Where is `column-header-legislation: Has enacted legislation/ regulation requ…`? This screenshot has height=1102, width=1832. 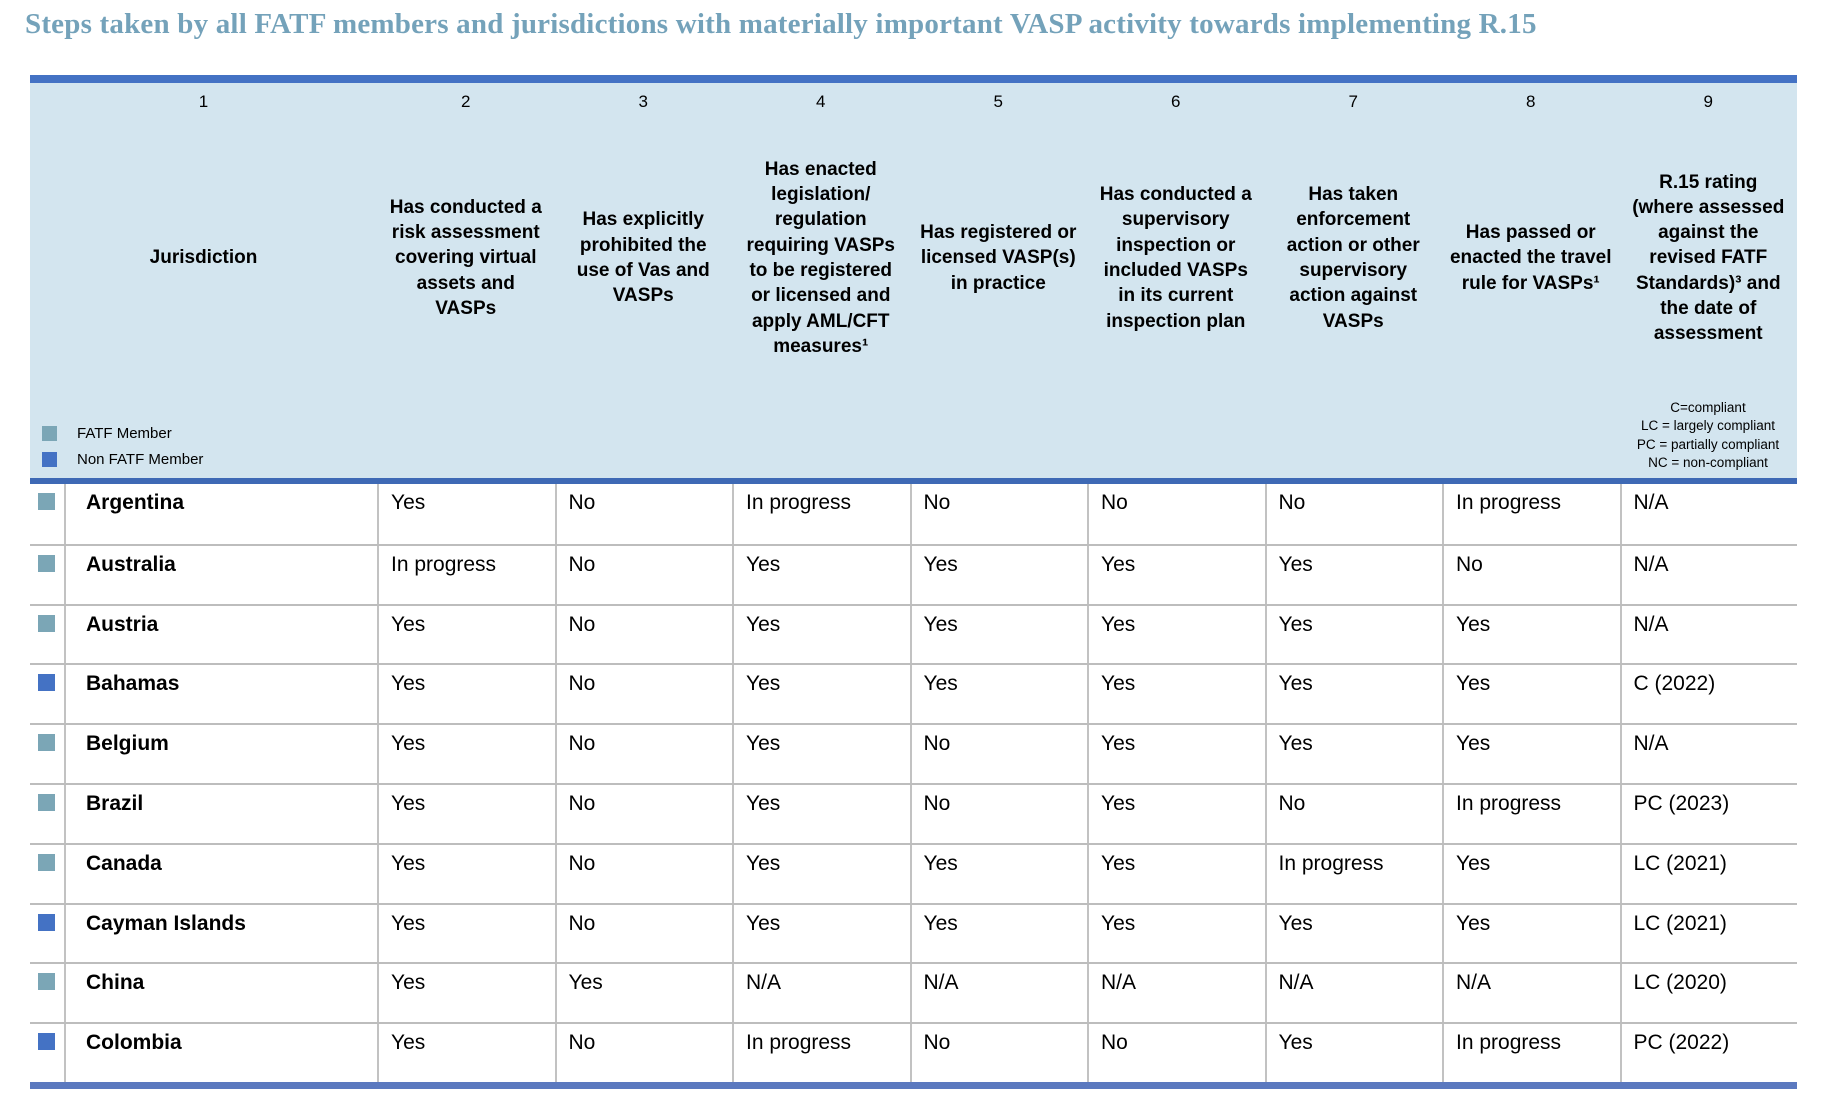
column-header-legislation: Has enacted legislation/ regulation requ… is located at coordinates (820, 257).